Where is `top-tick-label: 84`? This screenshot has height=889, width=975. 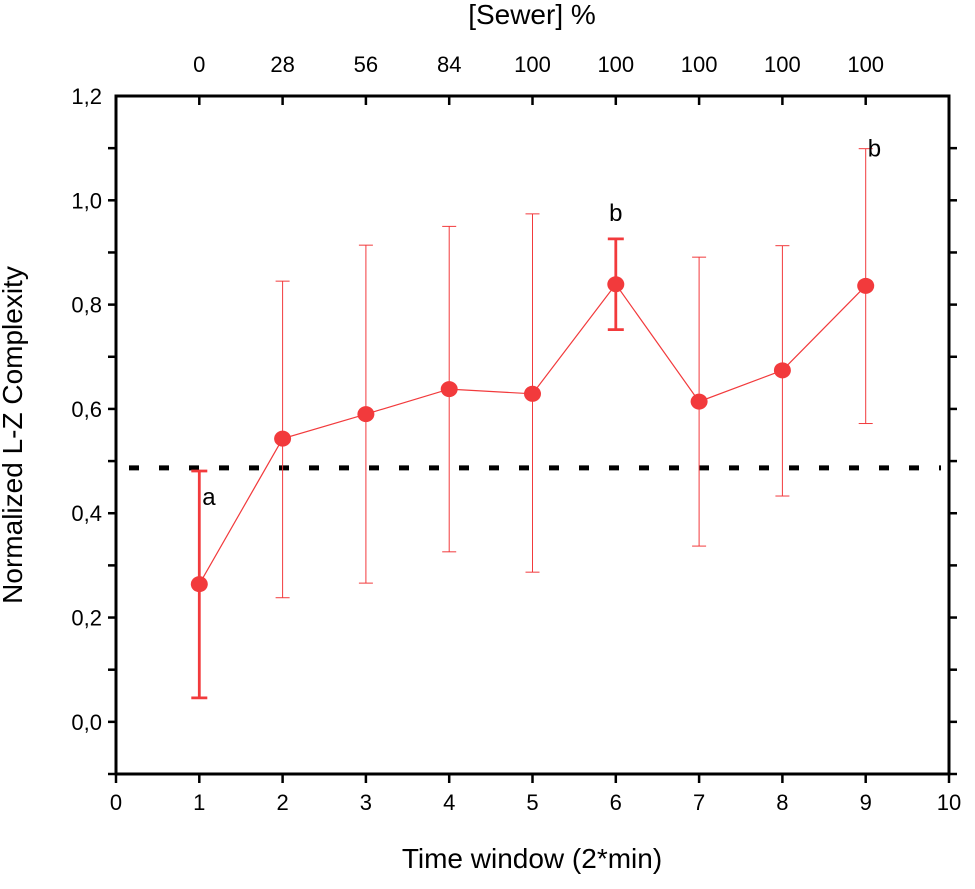
top-tick-label: 84 is located at coordinates (449, 64).